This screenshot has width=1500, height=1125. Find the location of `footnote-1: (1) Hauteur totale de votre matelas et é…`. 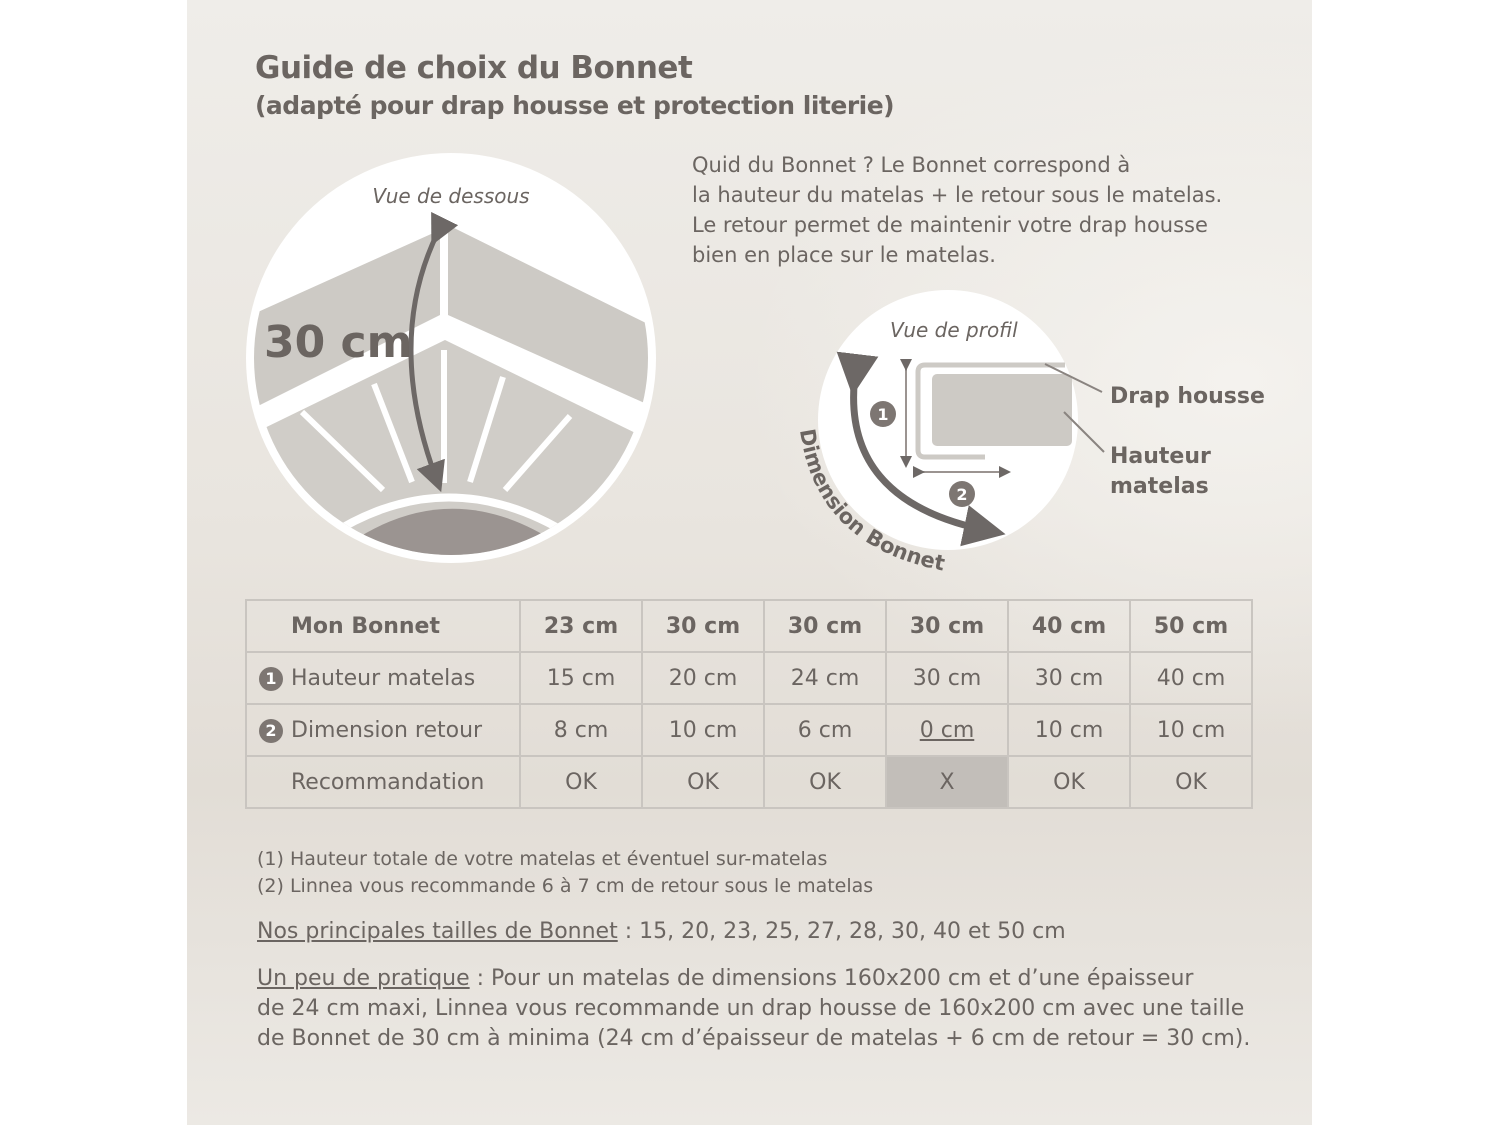

footnote-1: (1) Hauteur totale de votre matelas et é… is located at coordinates (542, 859).